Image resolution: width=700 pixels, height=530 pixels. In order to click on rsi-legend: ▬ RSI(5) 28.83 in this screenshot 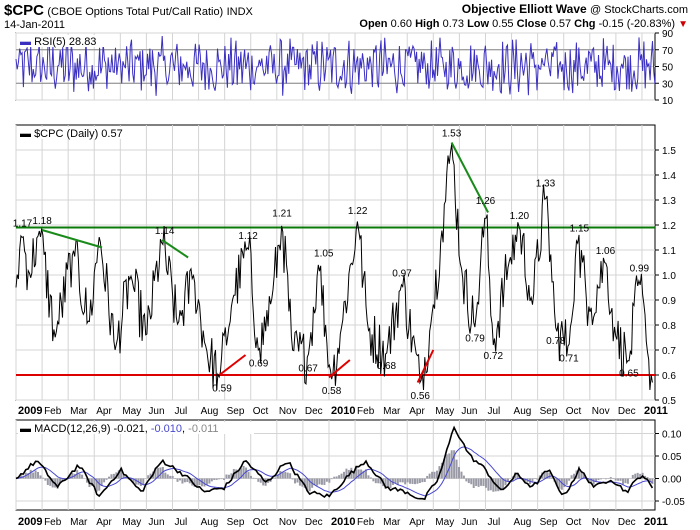, I will do `click(58, 42)`.